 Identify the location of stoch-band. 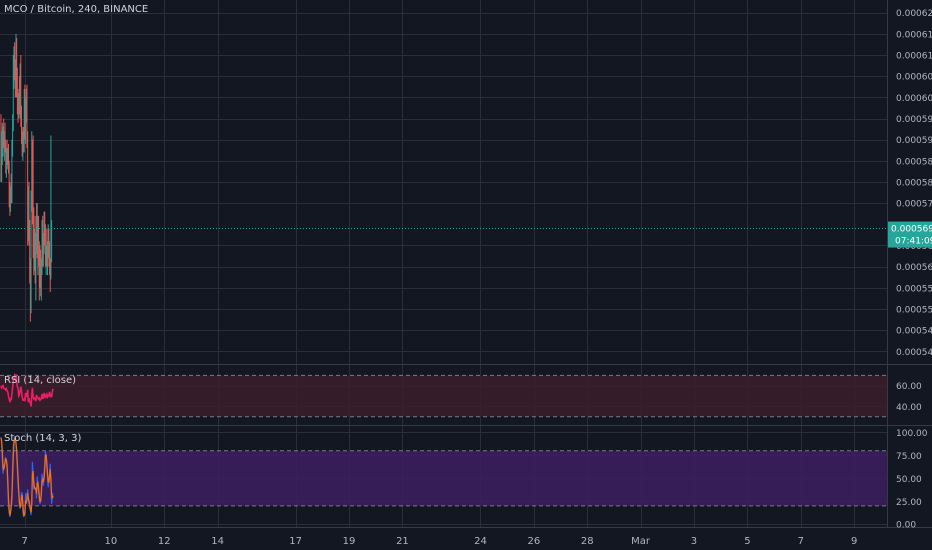
(443, 478).